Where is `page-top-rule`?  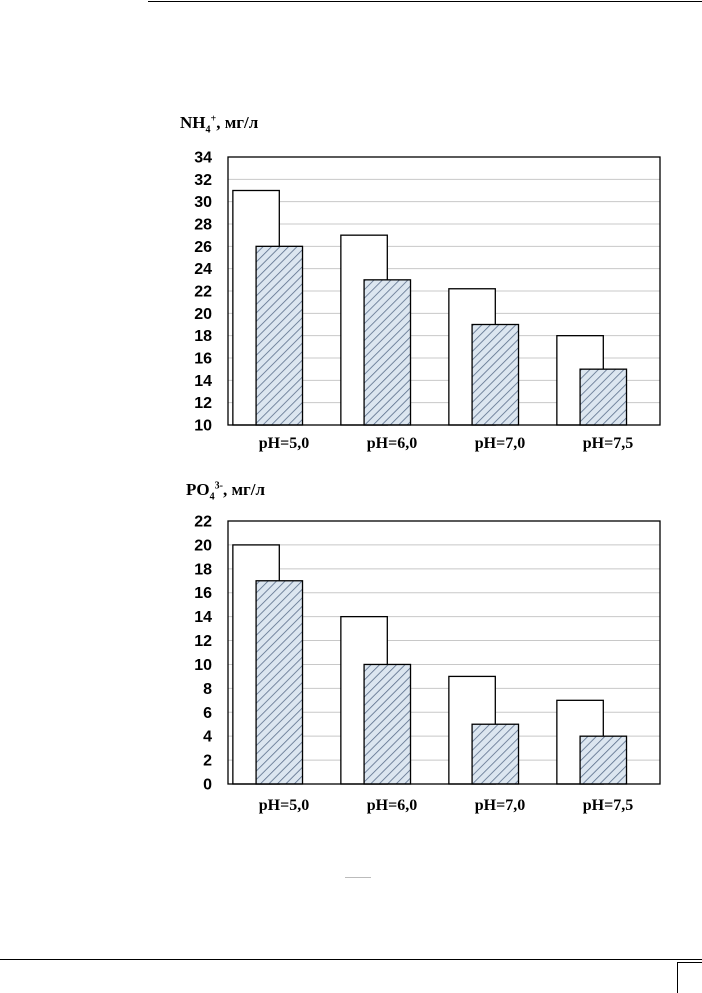 page-top-rule is located at coordinates (425, 1).